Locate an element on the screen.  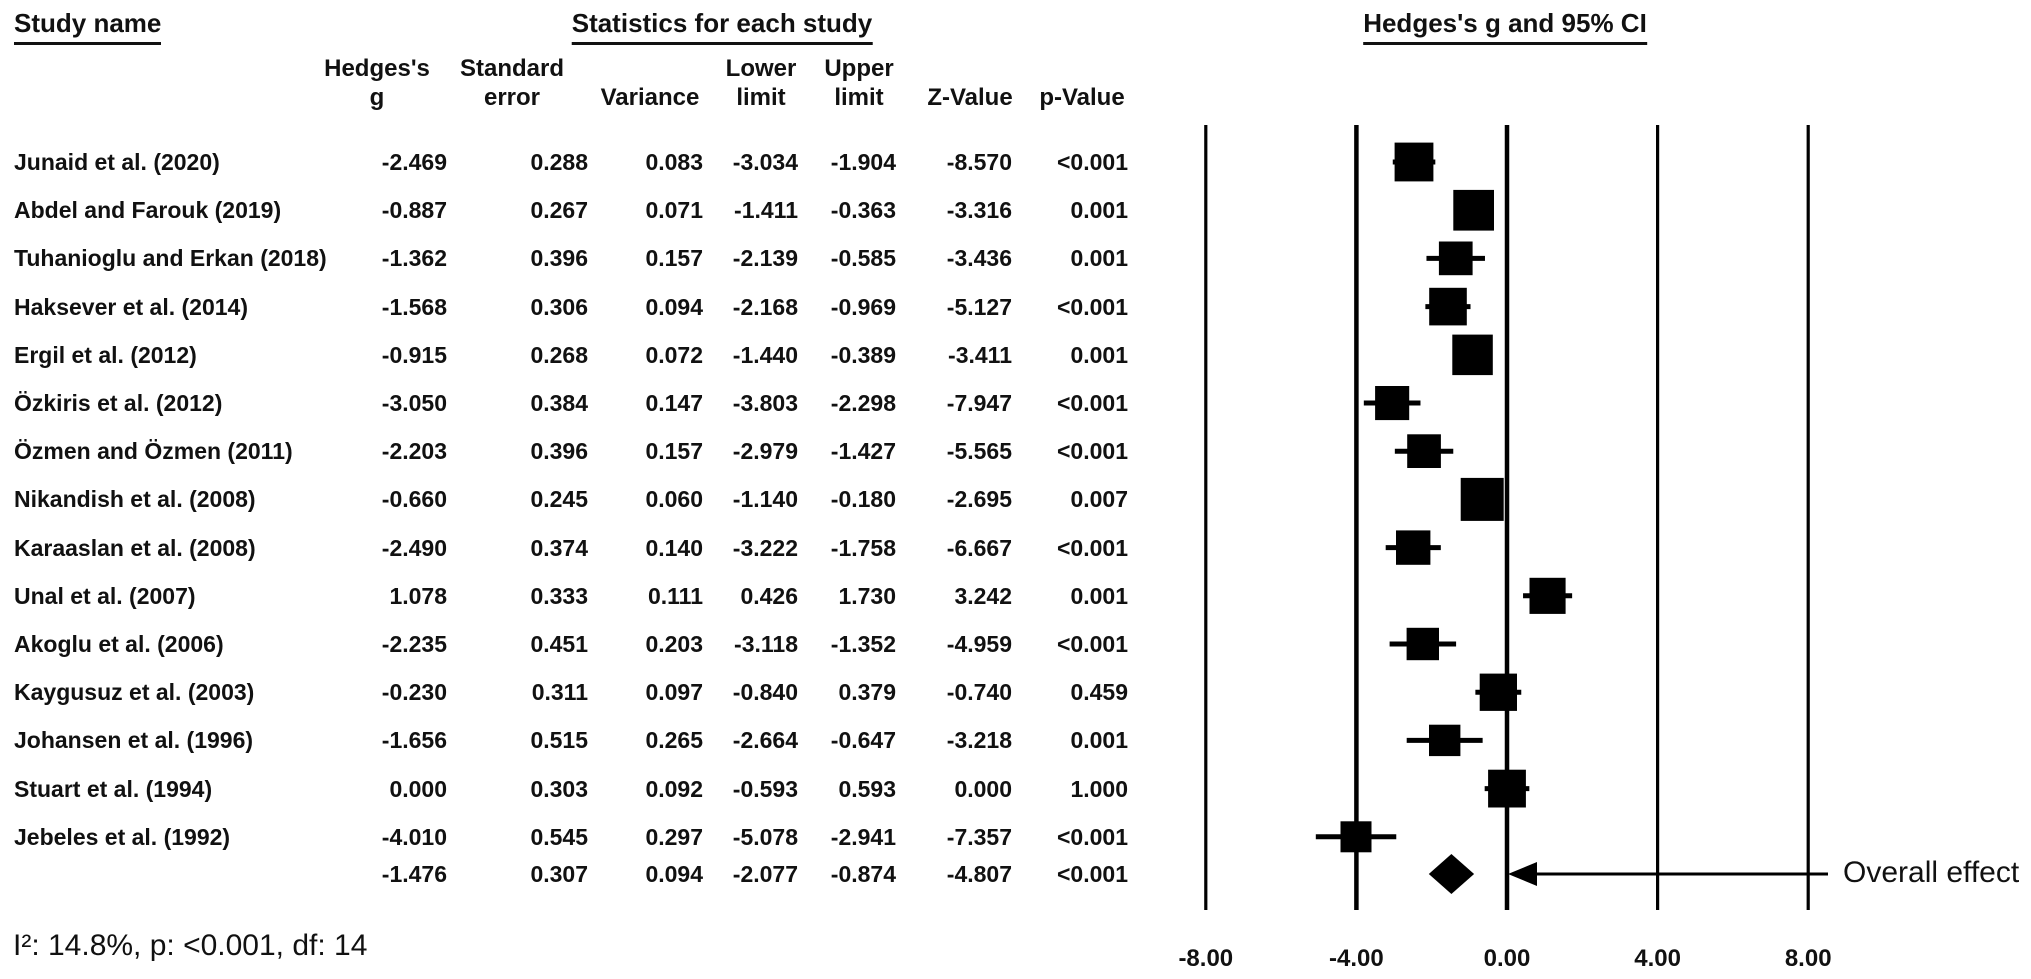
cell-lower: -2.664 is located at coordinates (765, 740).